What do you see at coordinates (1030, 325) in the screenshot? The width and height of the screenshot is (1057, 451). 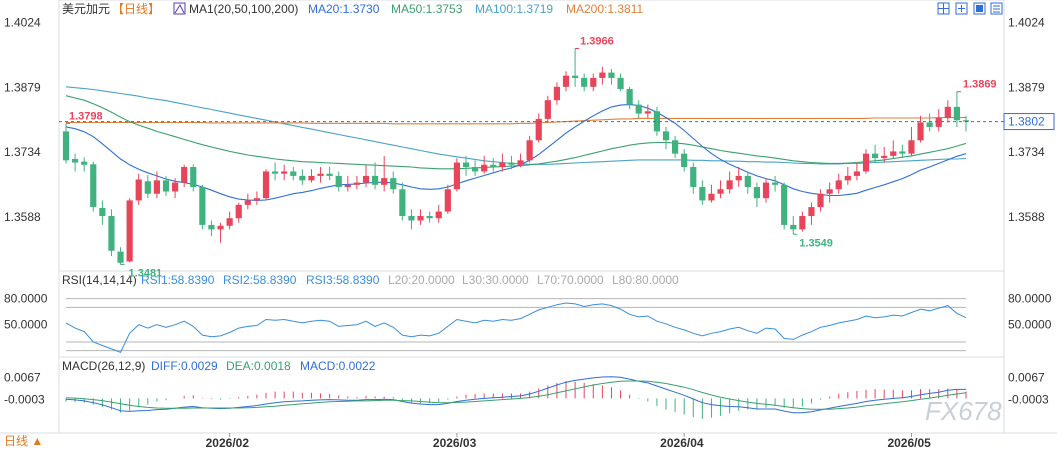 I see `rsi-tick-label-right: 50.0000` at bounding box center [1030, 325].